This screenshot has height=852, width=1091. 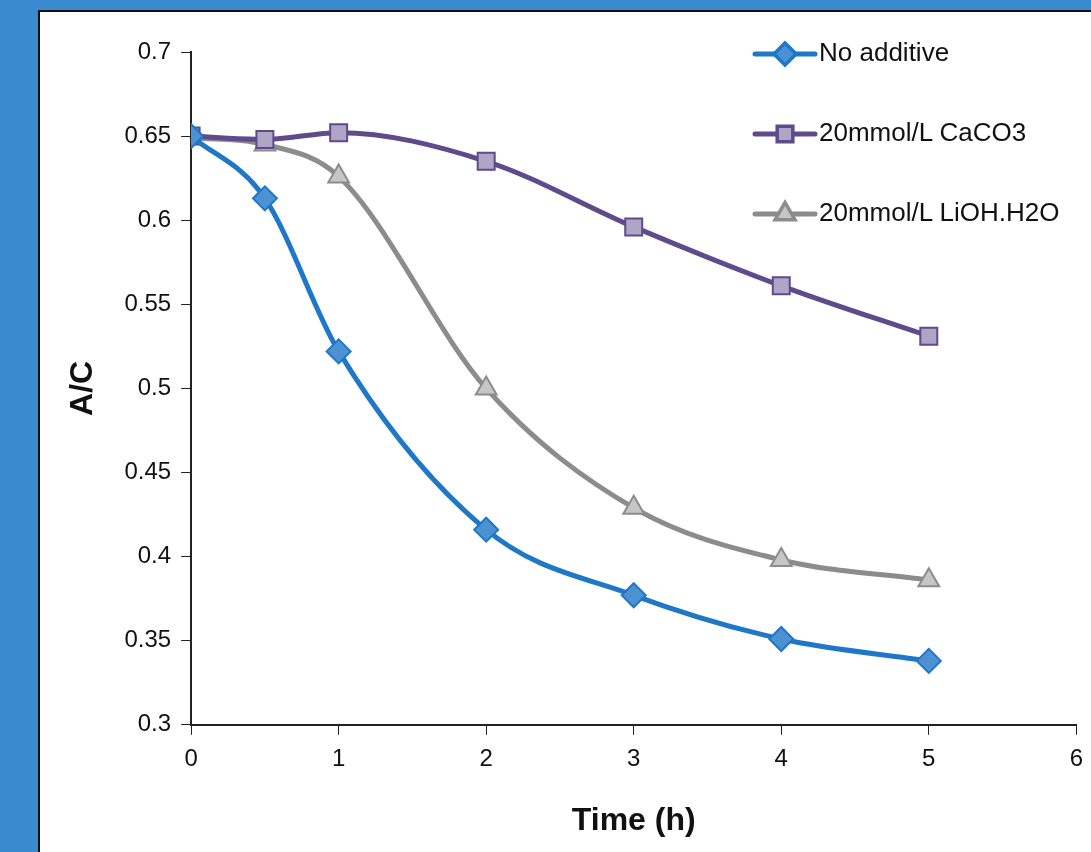 I want to click on x-axis-title: Time (h), so click(x=633, y=818).